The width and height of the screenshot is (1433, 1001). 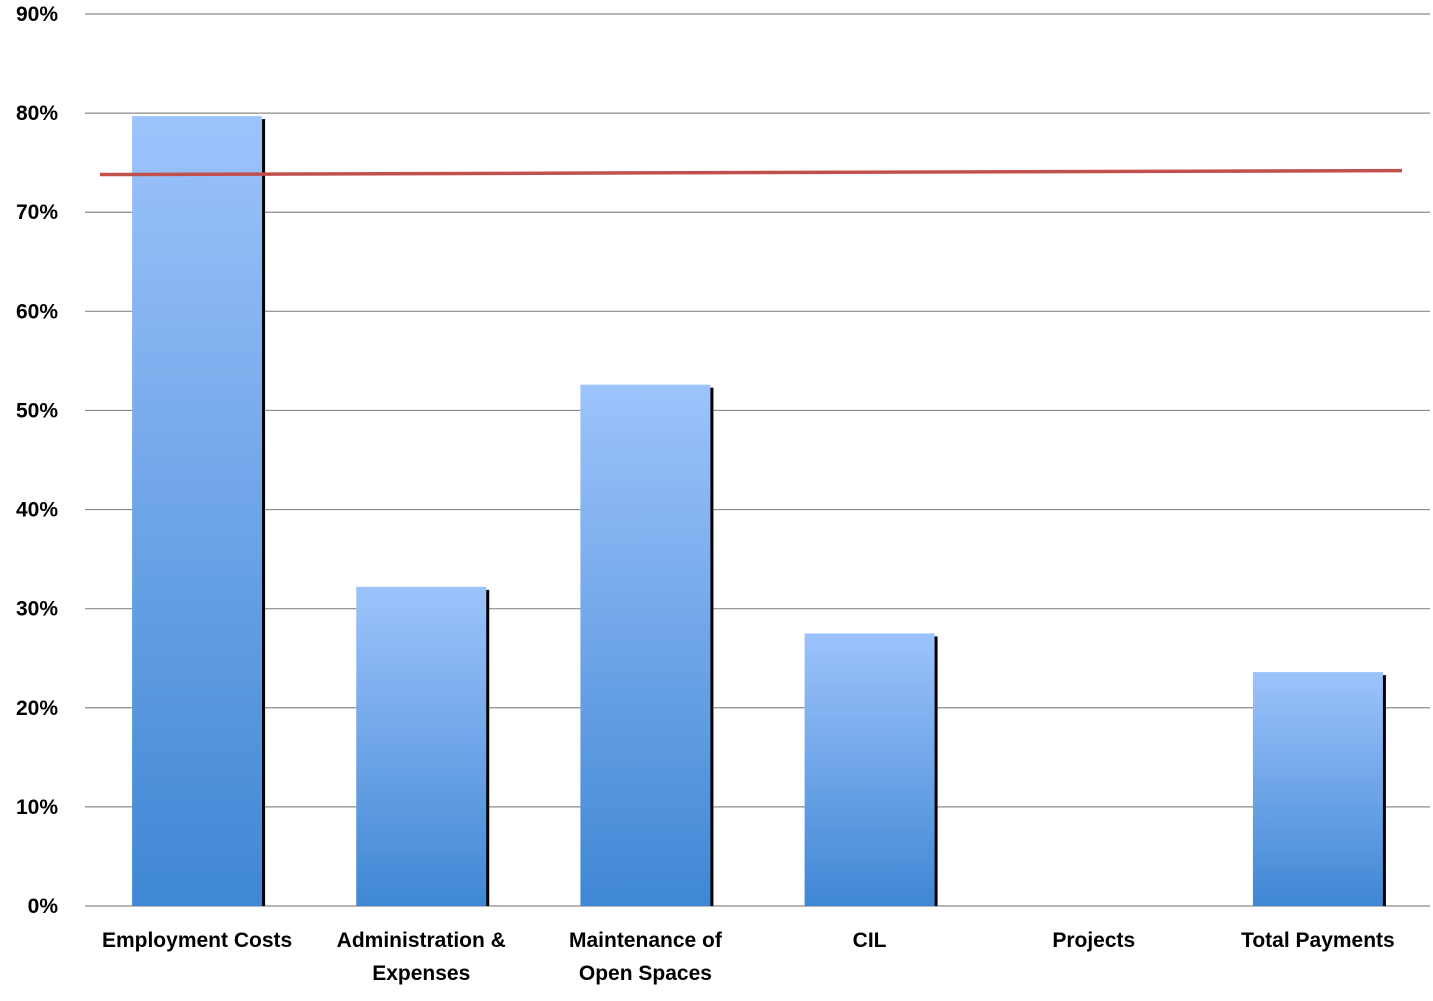 I want to click on x-category-label: Projects, so click(x=1093, y=940).